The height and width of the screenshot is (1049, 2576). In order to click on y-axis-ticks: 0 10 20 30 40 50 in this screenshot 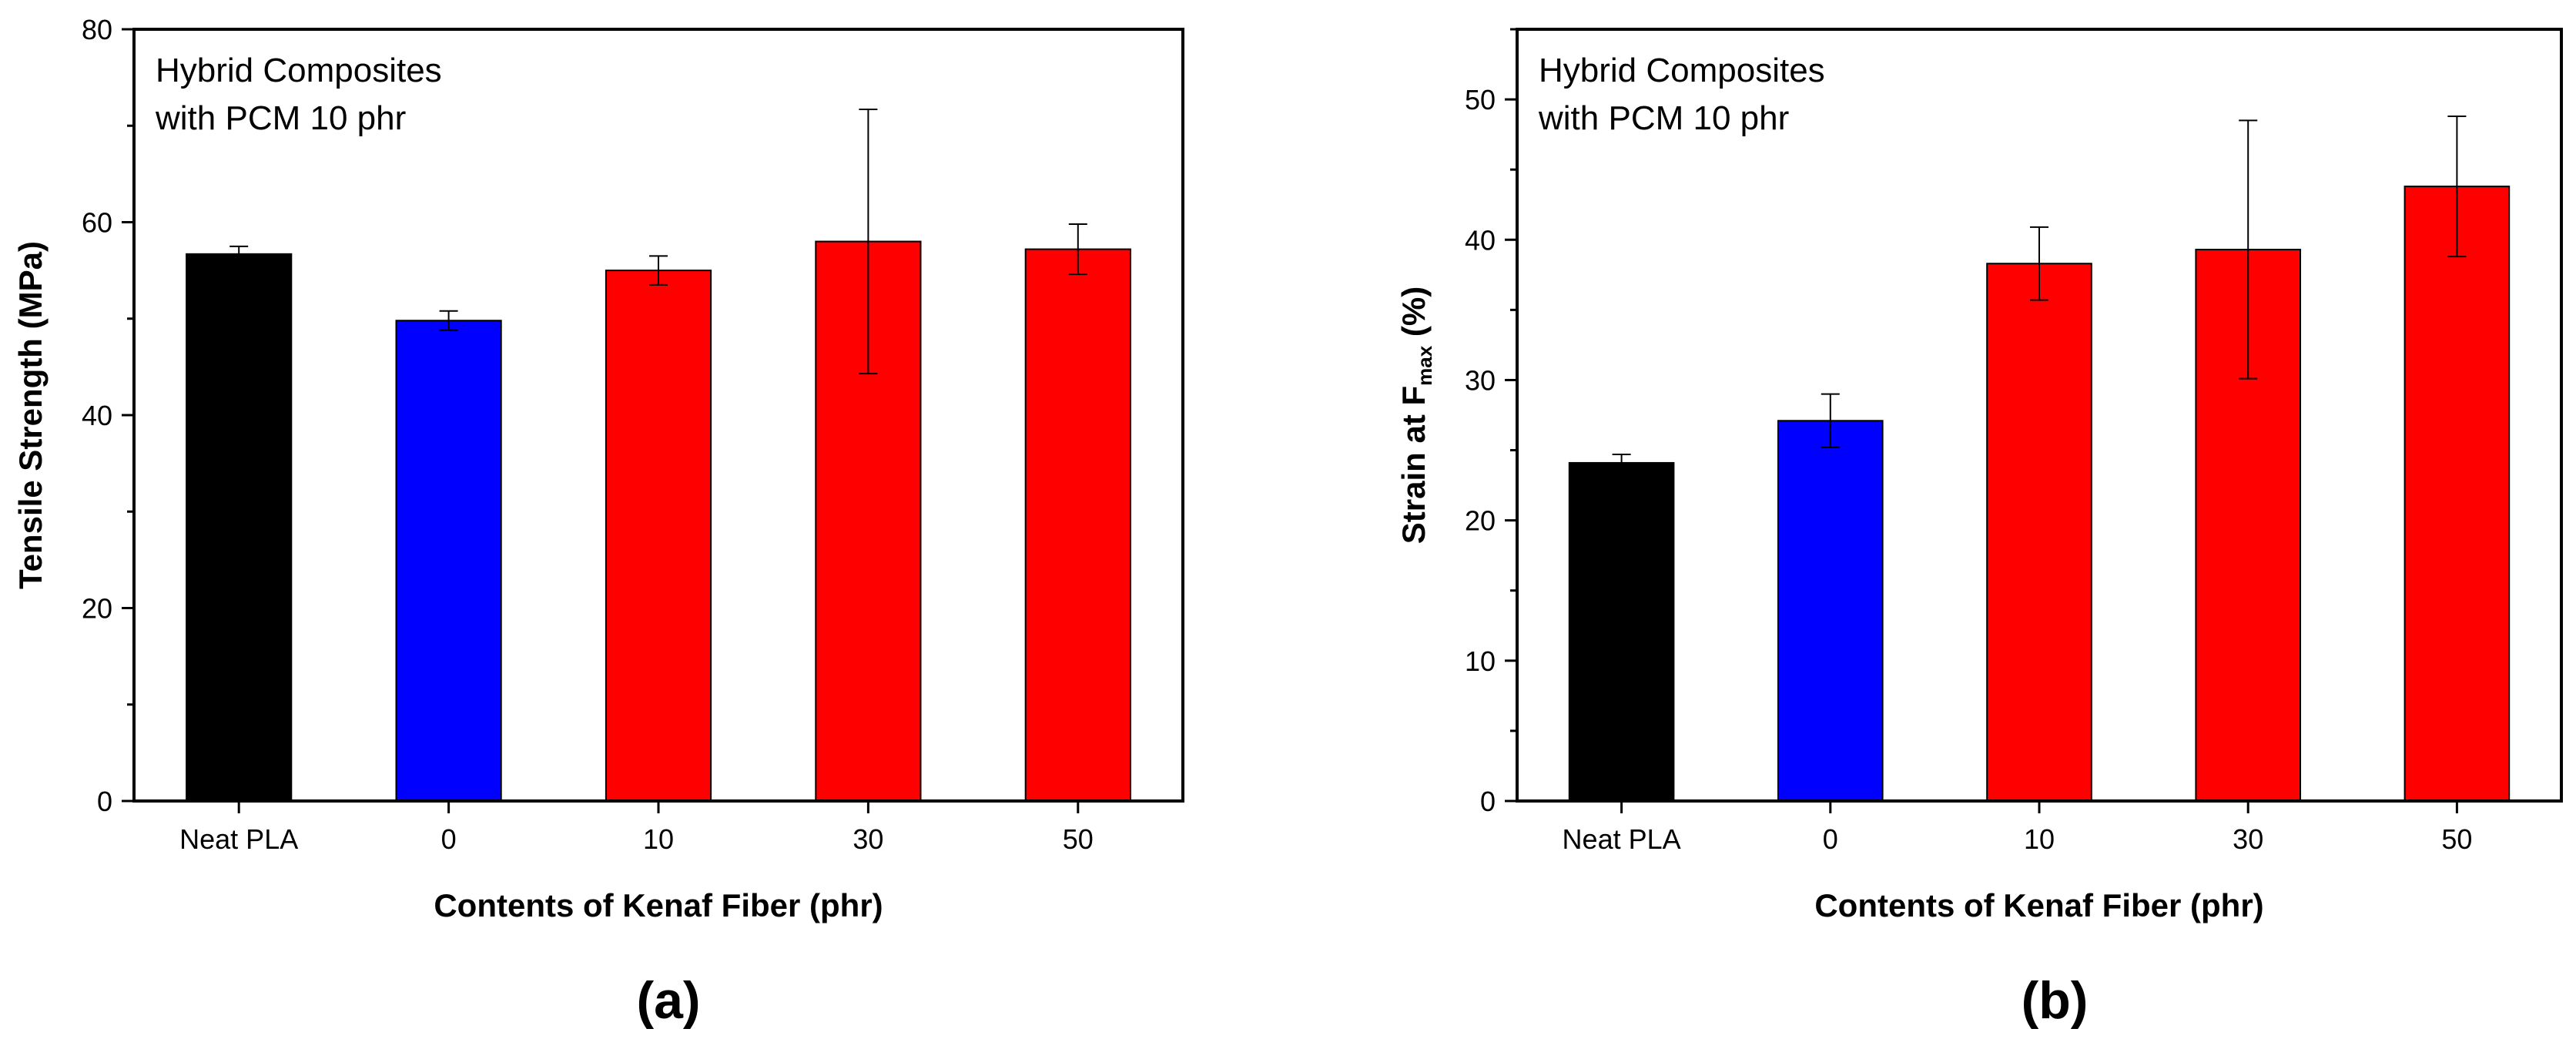, I will do `click(1491, 422)`.